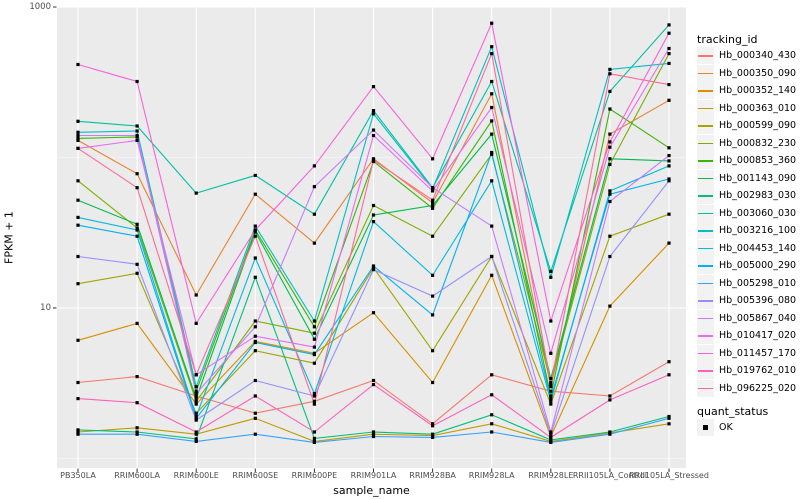  I want to click on legend-item-label: Hb_000350_090, so click(758, 73).